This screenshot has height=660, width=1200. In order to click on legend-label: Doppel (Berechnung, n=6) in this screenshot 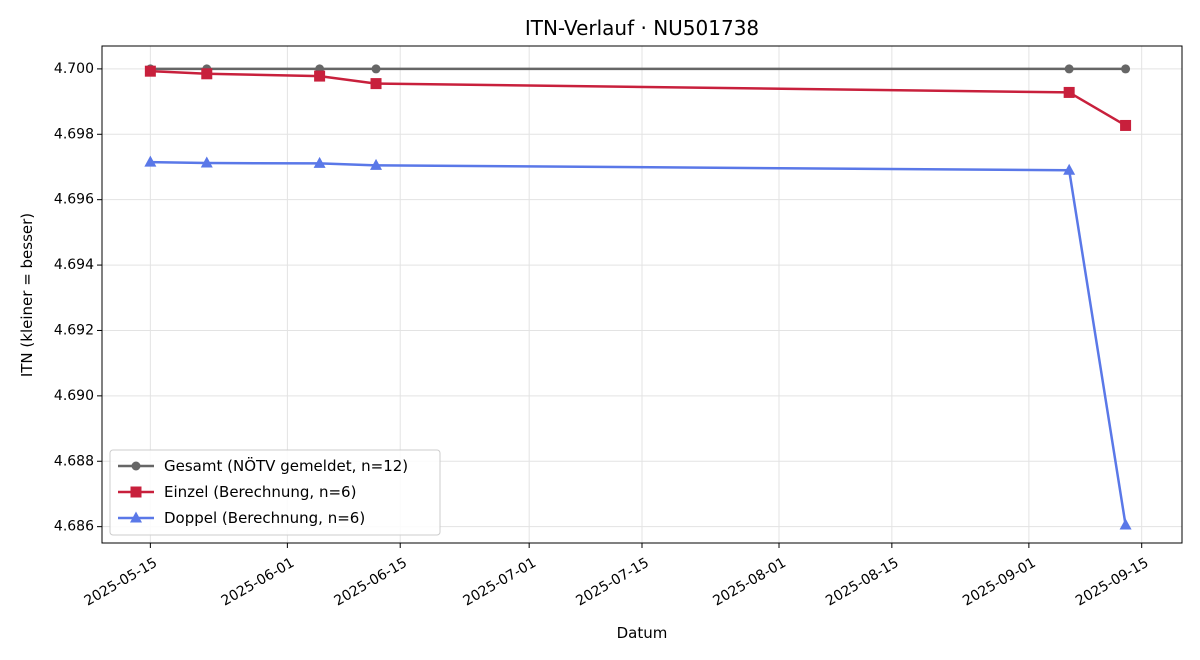, I will do `click(264, 518)`.